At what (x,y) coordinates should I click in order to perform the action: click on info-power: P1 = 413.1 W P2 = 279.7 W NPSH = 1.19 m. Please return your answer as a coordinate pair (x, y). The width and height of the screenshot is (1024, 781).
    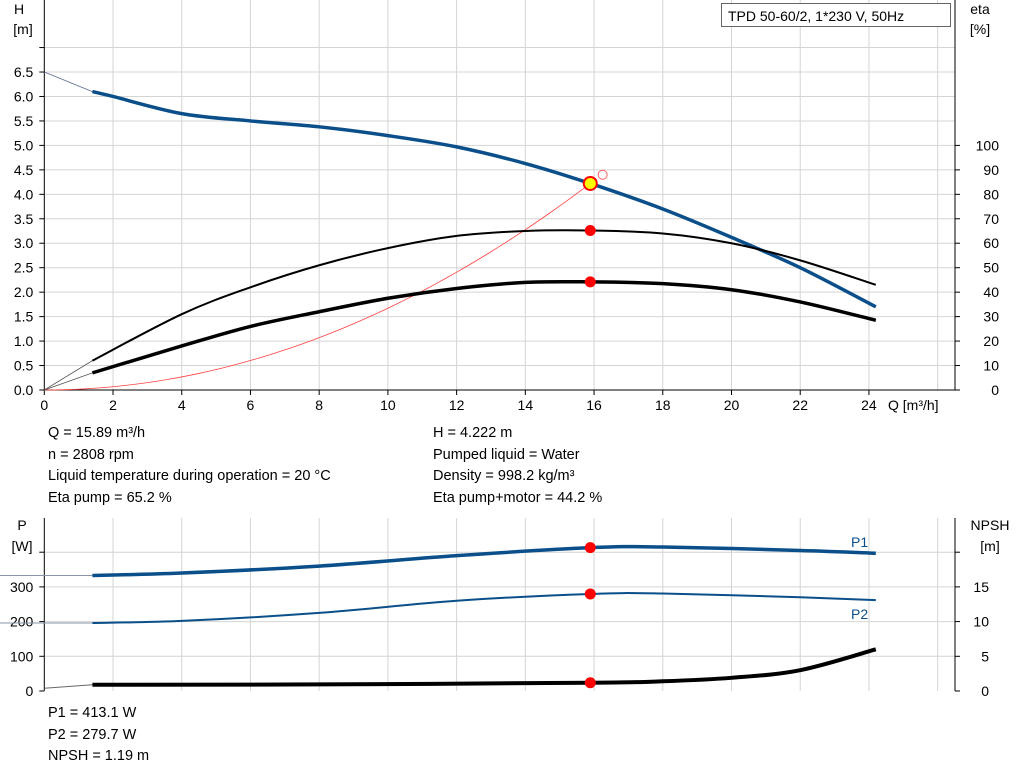
    Looking at the image, I should click on (98, 735).